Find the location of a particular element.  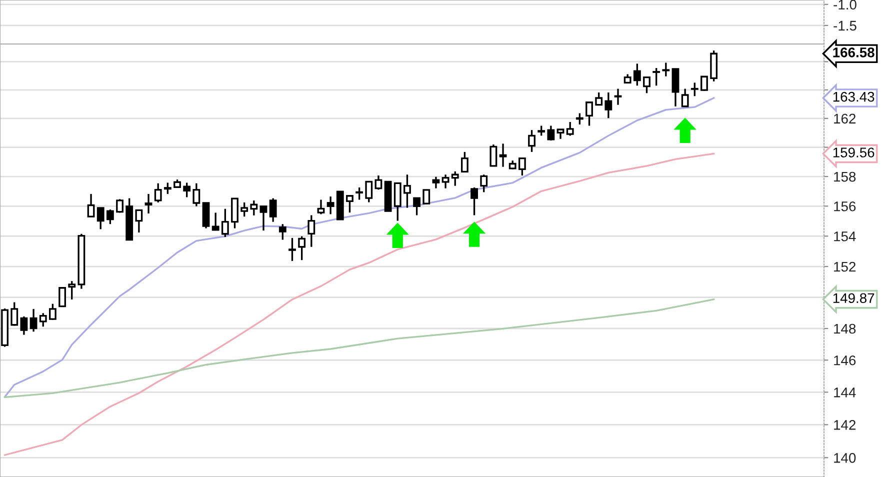

y-tick-label: 140 is located at coordinates (845, 457).